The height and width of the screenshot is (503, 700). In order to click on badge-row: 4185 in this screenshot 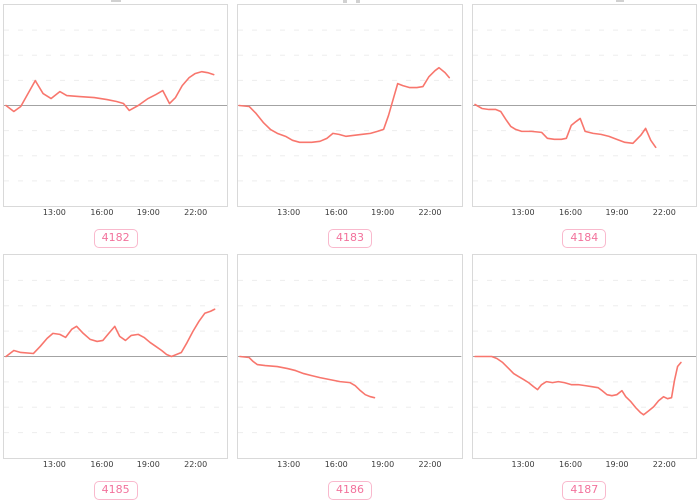, I will do `click(115, 489)`.